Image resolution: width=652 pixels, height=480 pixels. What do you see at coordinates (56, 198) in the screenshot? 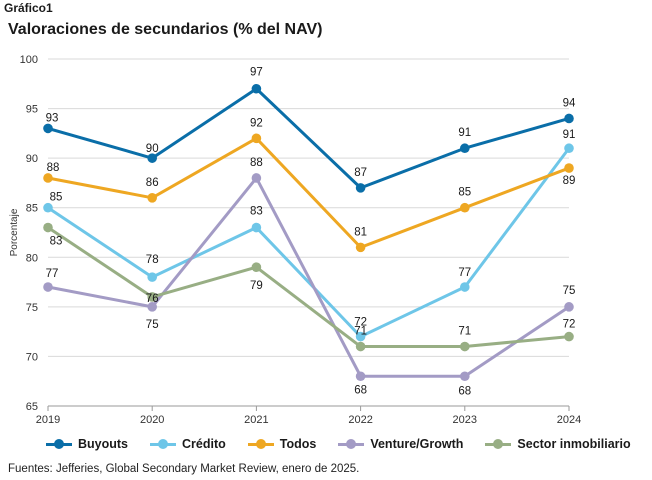
I see `data-label-credito-2019: 85` at bounding box center [56, 198].